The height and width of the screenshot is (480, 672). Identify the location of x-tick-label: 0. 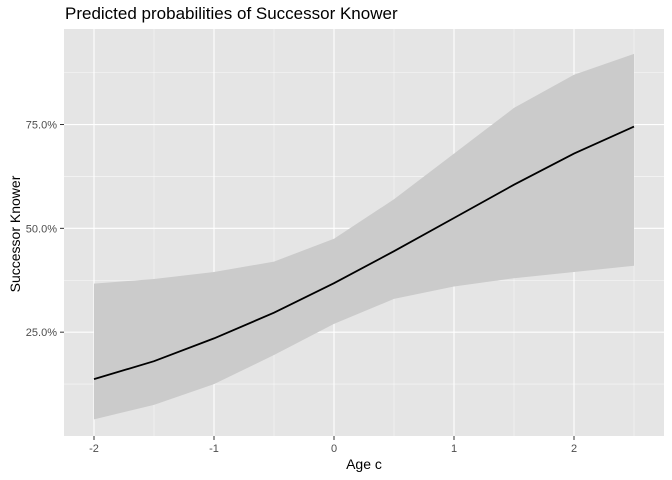
(334, 449).